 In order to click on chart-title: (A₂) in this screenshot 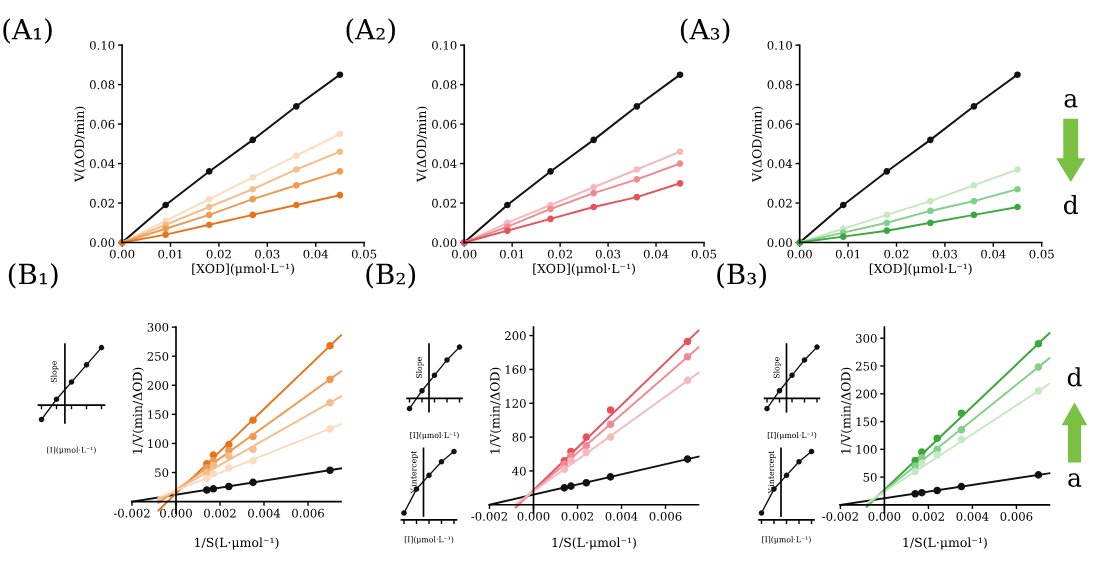, I will do `click(370, 31)`.